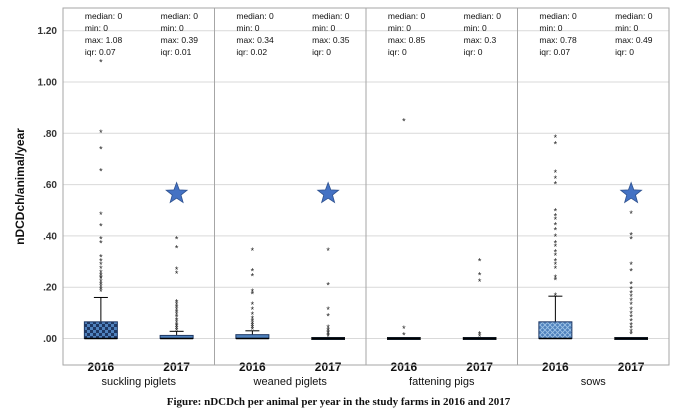  Describe the element at coordinates (180, 40) in the screenshot. I see `stat-line: max: 0.39` at that location.